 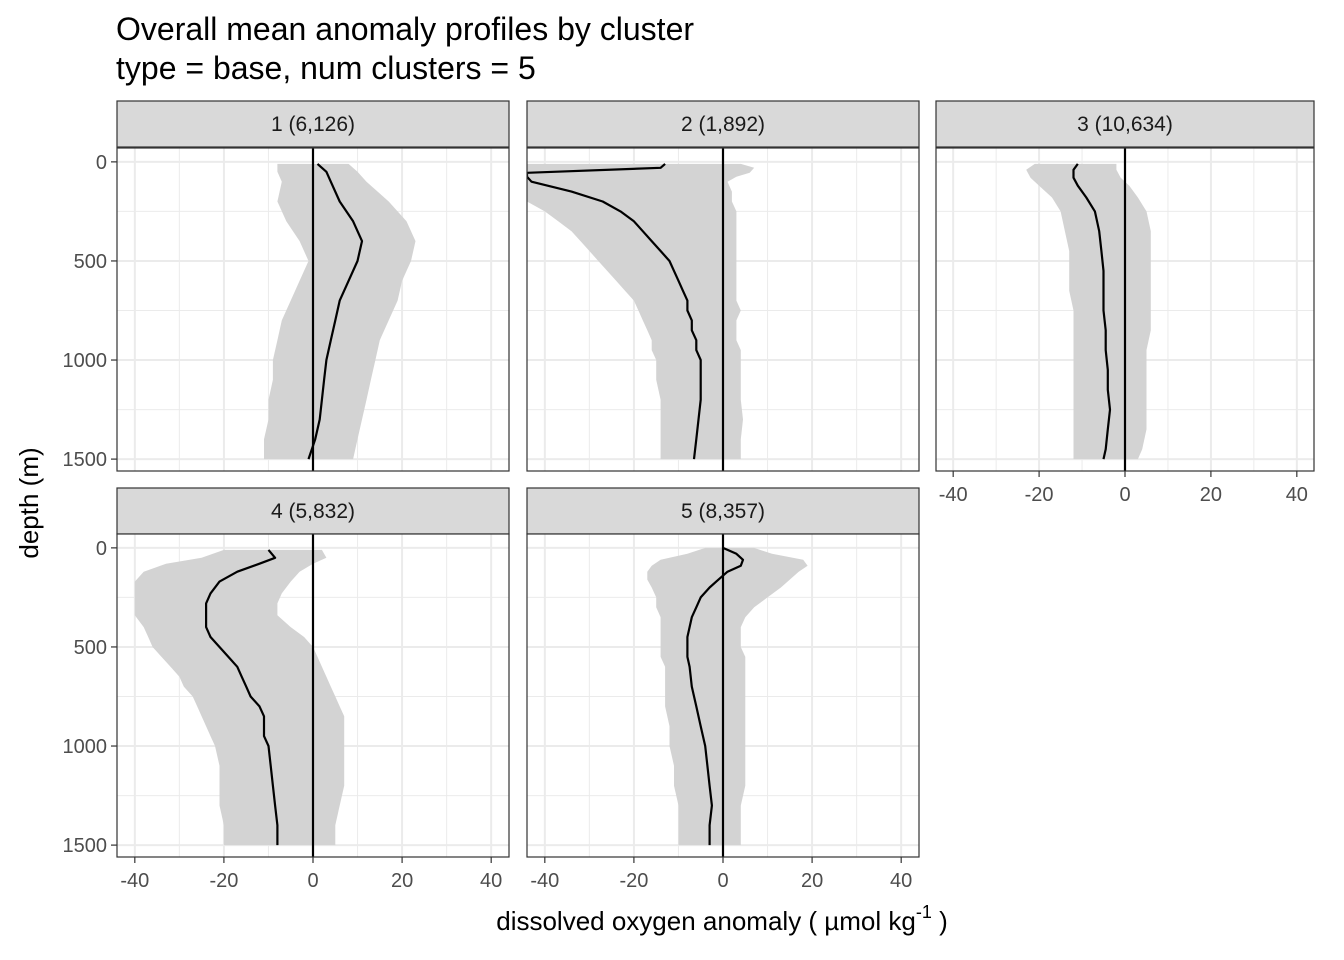 I want to click on panel-strip-label: 3 (10,634), so click(x=1125, y=124).